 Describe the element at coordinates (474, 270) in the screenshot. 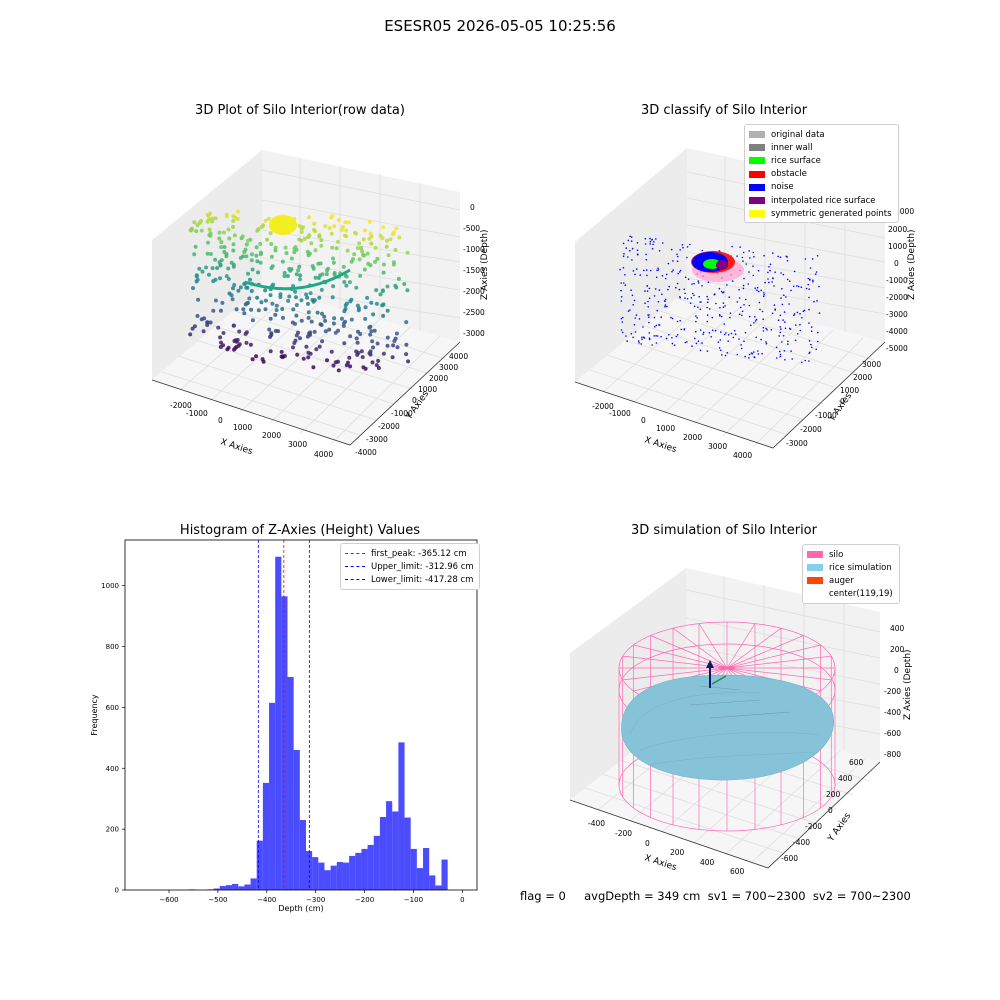

I see `raw-z-tick-labels: 0 -500 -1000 -1500 -2000 -2500 -3000` at that location.